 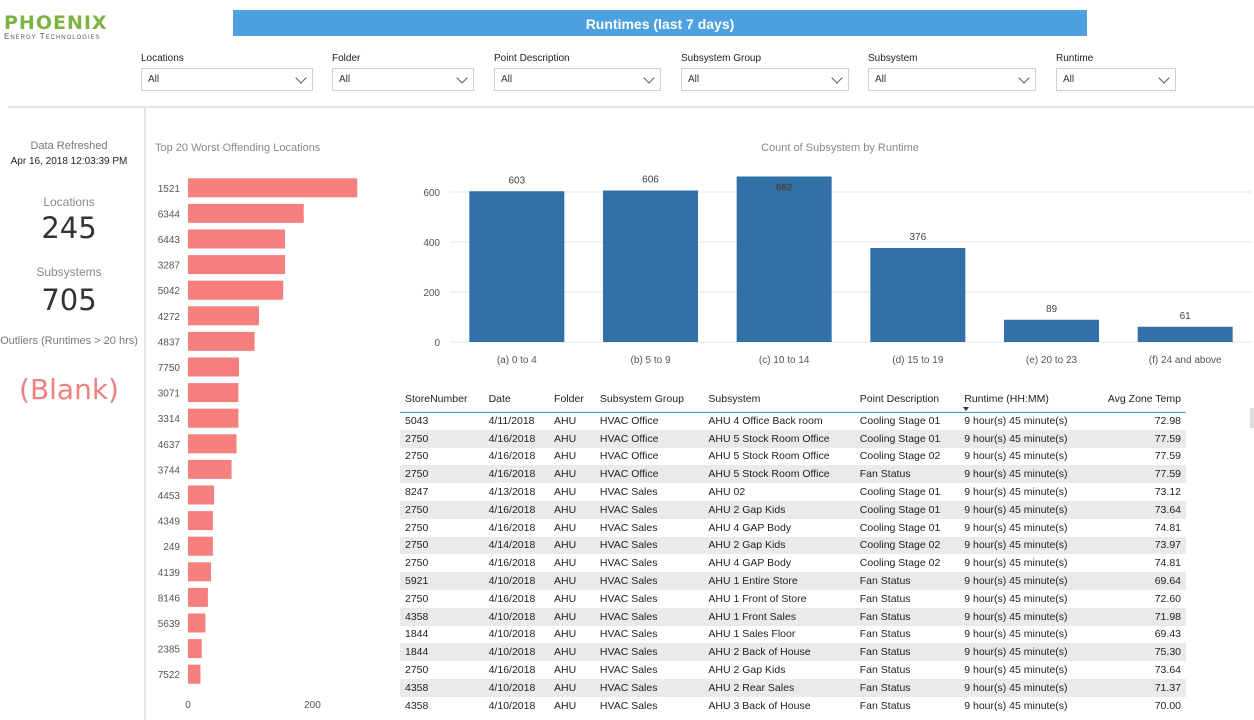 I want to click on table-cell: 1844, so click(x=417, y=634).